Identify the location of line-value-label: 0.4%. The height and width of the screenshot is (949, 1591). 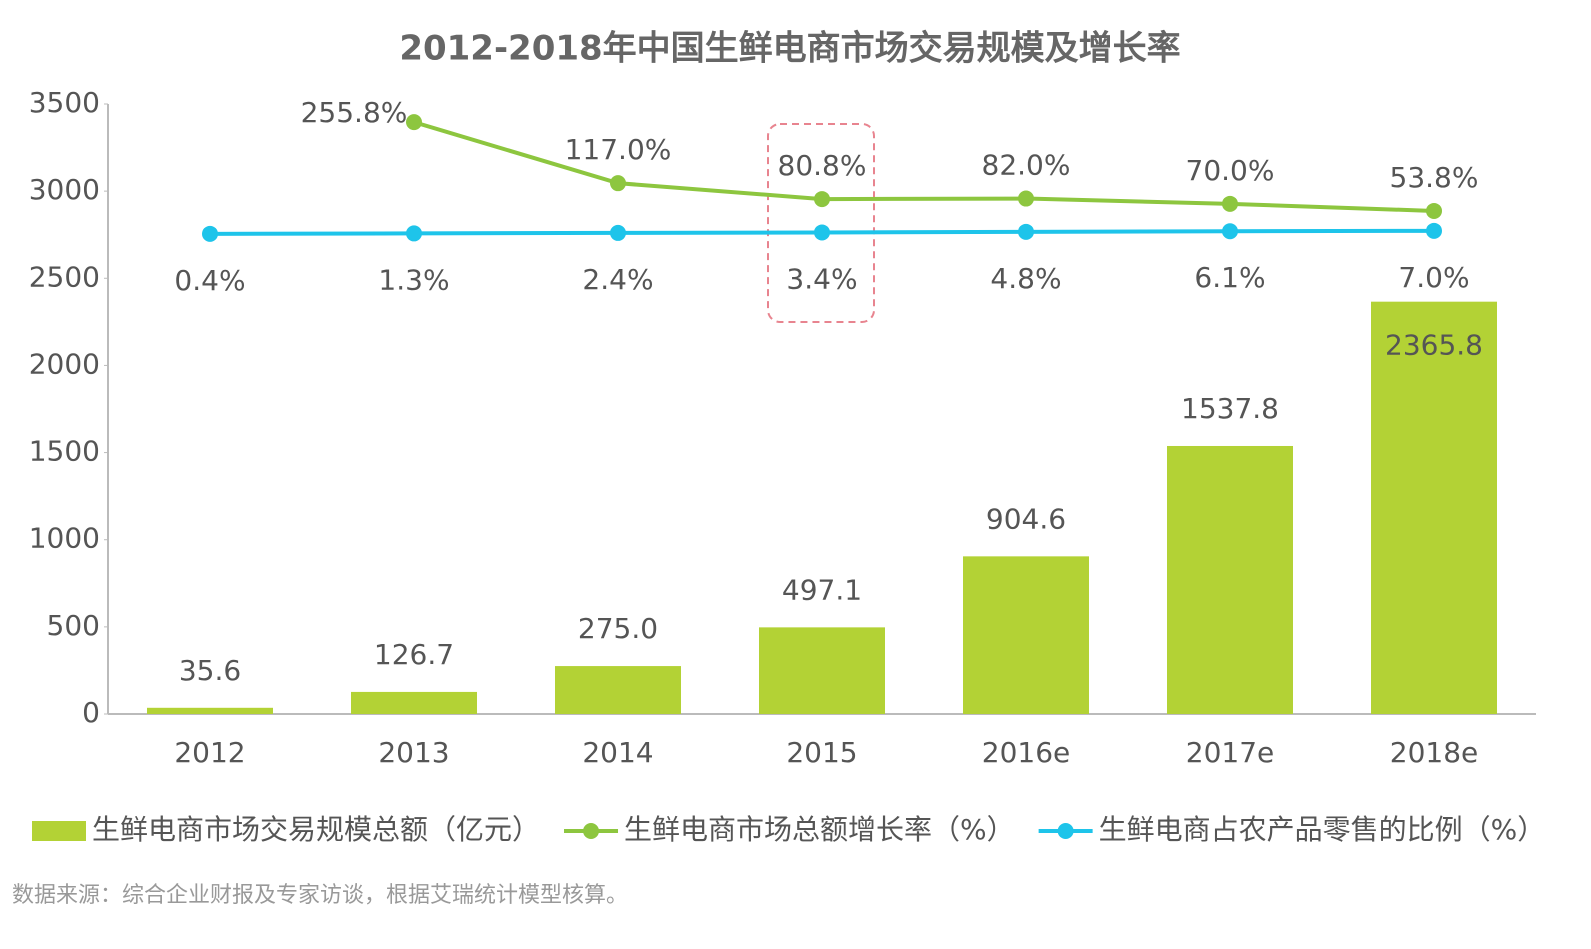
(209, 280).